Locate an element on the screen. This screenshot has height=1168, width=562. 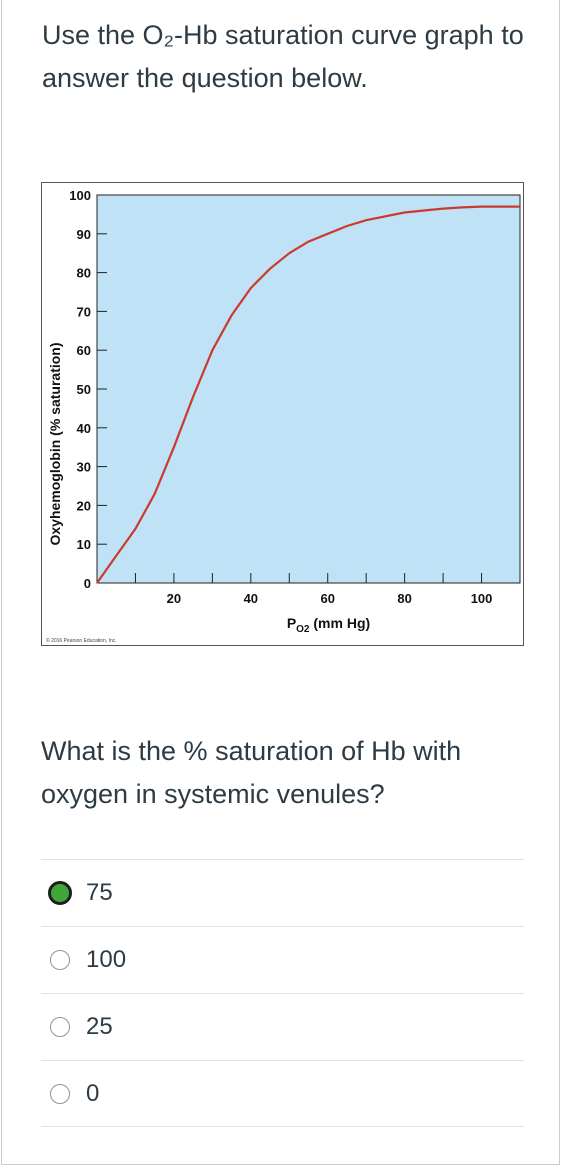
answer-option-1: 75 is located at coordinates (282, 892).